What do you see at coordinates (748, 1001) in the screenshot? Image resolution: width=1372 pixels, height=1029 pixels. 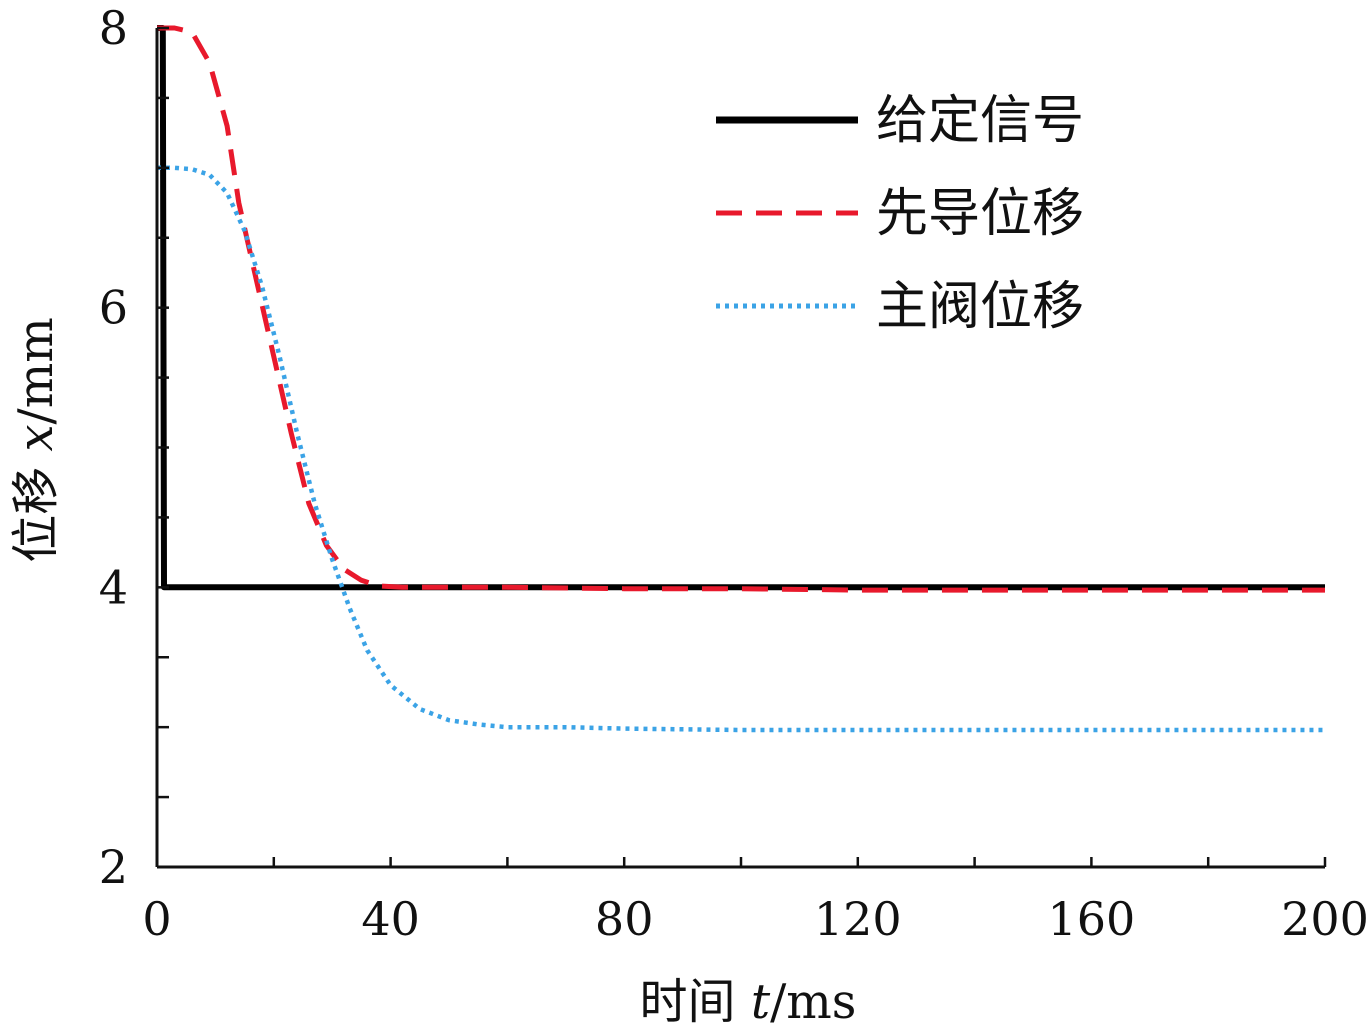 I see `x-axis-title: 时间 t/ms` at bounding box center [748, 1001].